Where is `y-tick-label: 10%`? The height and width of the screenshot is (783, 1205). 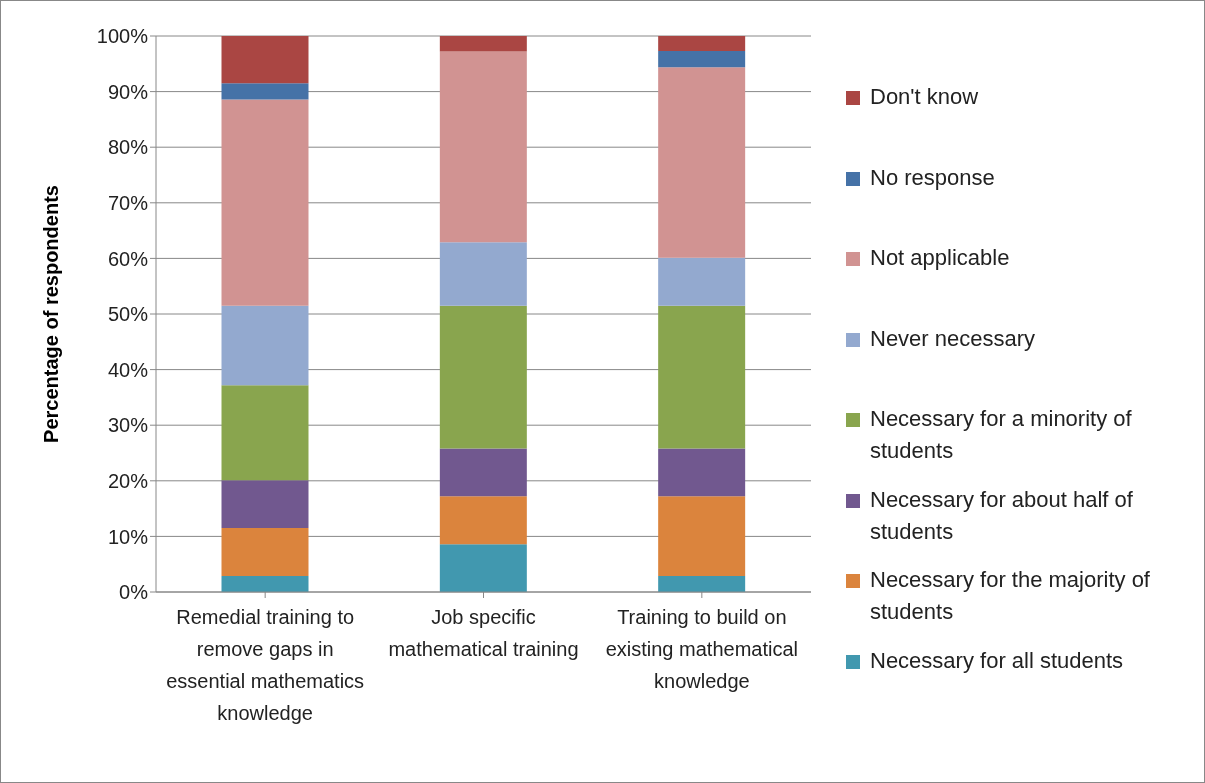 y-tick-label: 10% is located at coordinates (128, 536).